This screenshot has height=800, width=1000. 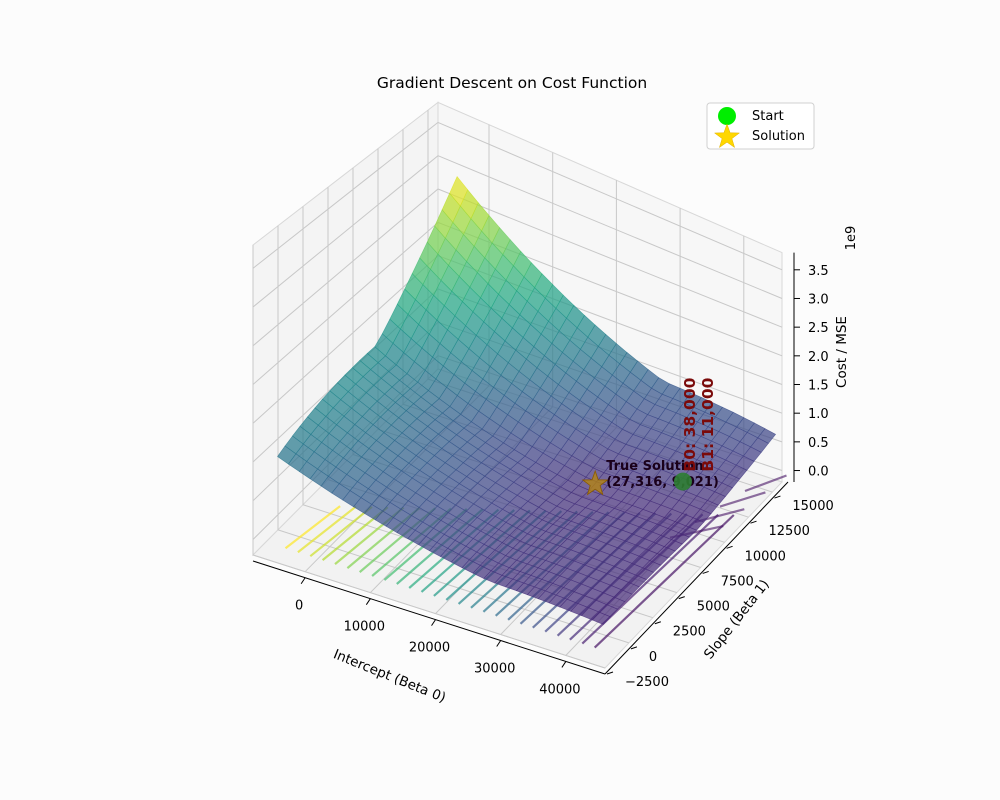 What do you see at coordinates (438, 637) in the screenshot?
I see `x-tick-labels: 0 10000 20000 30000 40000` at bounding box center [438, 637].